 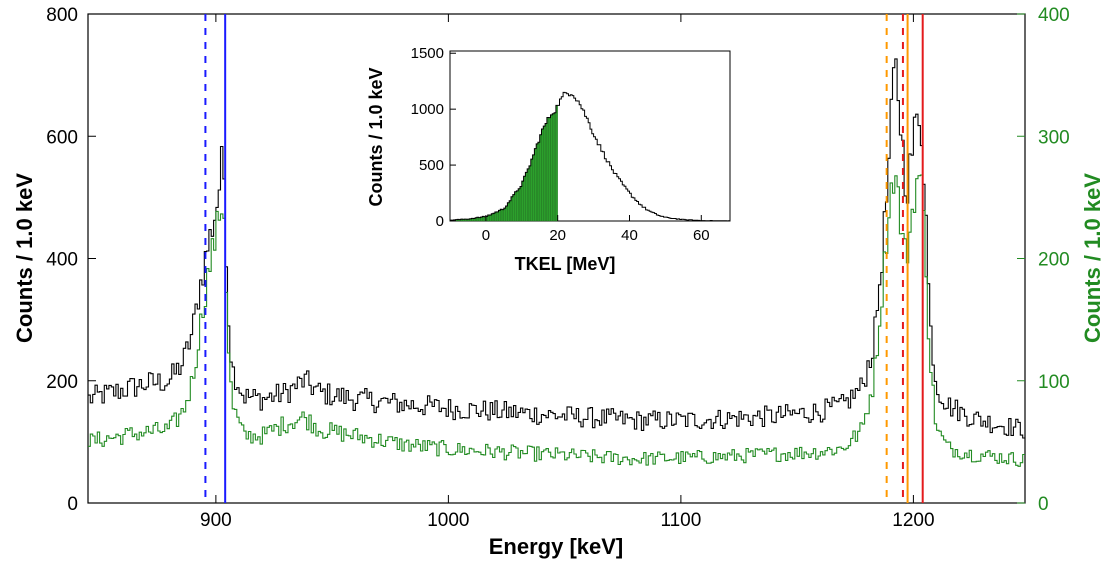 I want to click on y-right-tick-label: 200, so click(x=1054, y=260).